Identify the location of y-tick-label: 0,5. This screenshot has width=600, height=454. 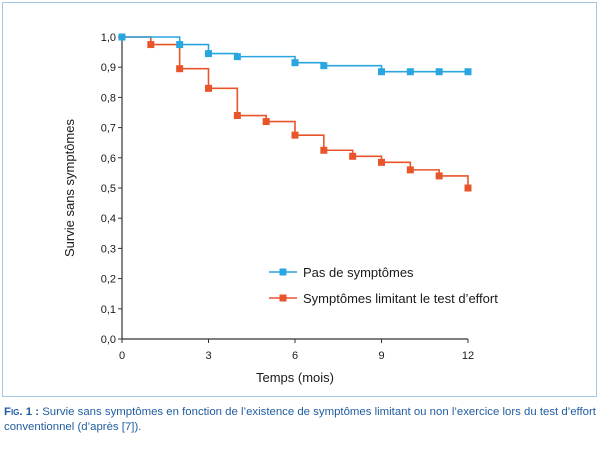
(108, 189).